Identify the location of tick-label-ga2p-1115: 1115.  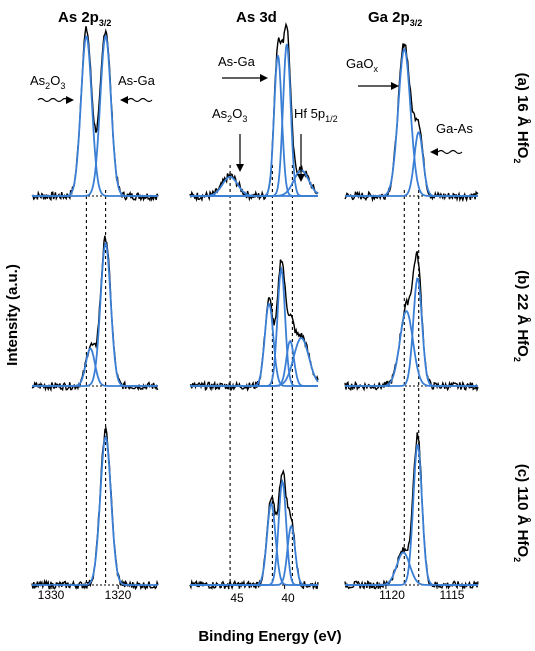
(452, 595).